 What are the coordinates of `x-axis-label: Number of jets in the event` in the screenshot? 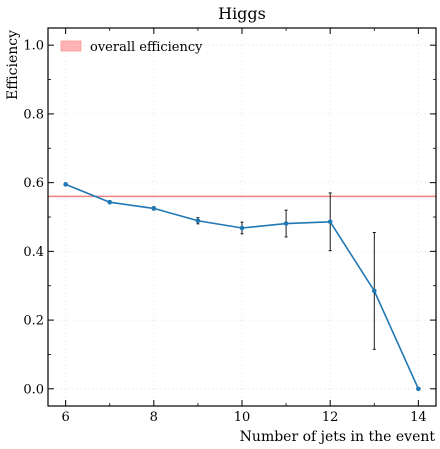 It's located at (338, 437).